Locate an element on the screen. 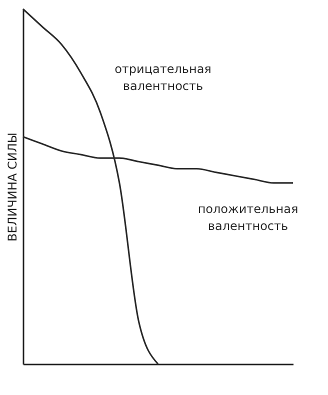  series-label: положительная валентность is located at coordinates (248, 217).